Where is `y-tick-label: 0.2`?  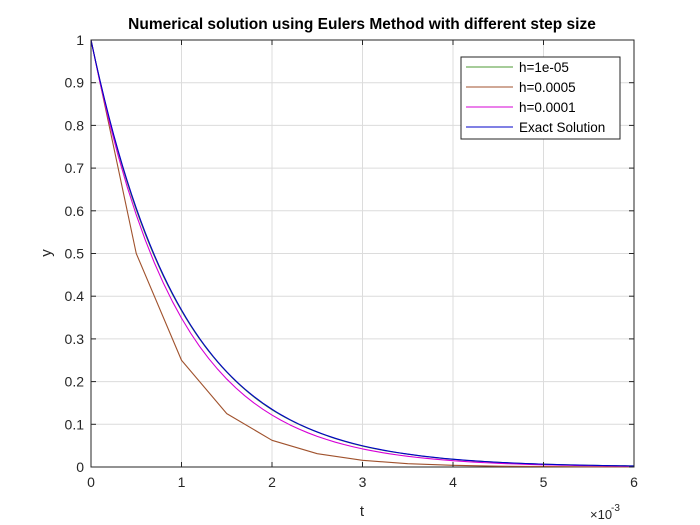
y-tick-label: 0.2 is located at coordinates (75, 382).